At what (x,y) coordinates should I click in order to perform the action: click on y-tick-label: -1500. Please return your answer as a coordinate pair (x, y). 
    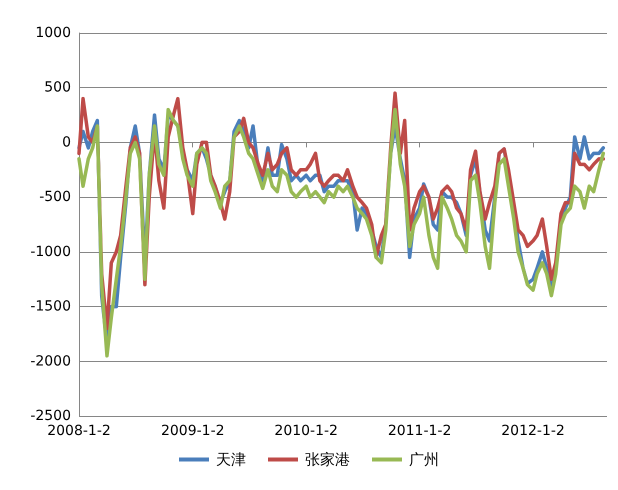
    Looking at the image, I should click on (50, 306).